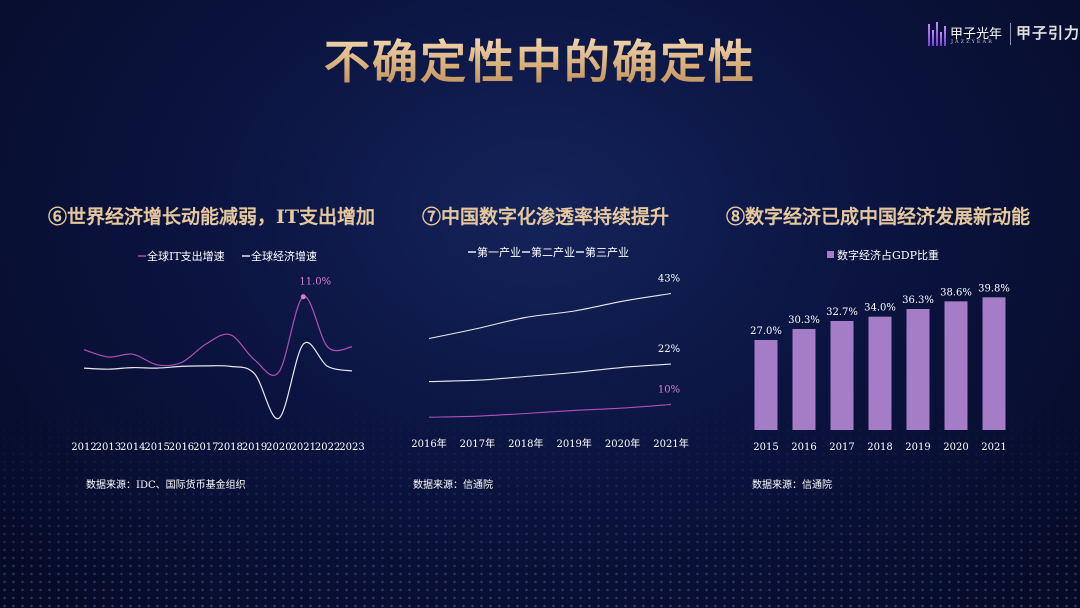  What do you see at coordinates (499, 252) in the screenshot?
I see `legend-item: 第一产业` at bounding box center [499, 252].